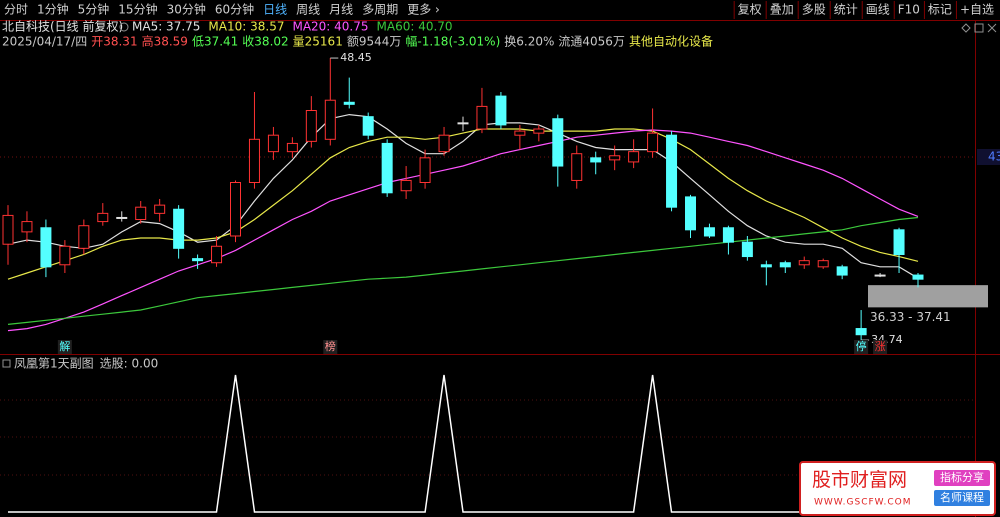 The width and height of the screenshot is (1000, 517). What do you see at coordinates (16, 10) in the screenshot?
I see `tab: 分时` at bounding box center [16, 10].